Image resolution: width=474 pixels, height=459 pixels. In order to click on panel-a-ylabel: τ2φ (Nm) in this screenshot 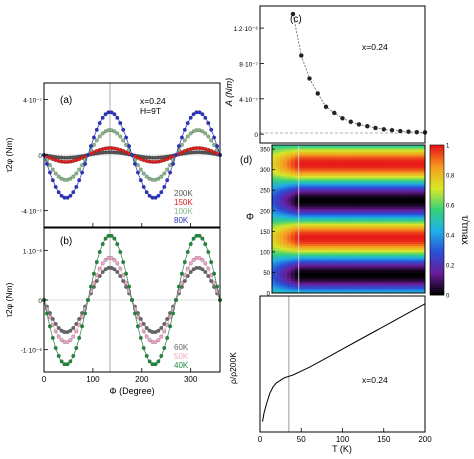, I will do `click(9, 154)`.